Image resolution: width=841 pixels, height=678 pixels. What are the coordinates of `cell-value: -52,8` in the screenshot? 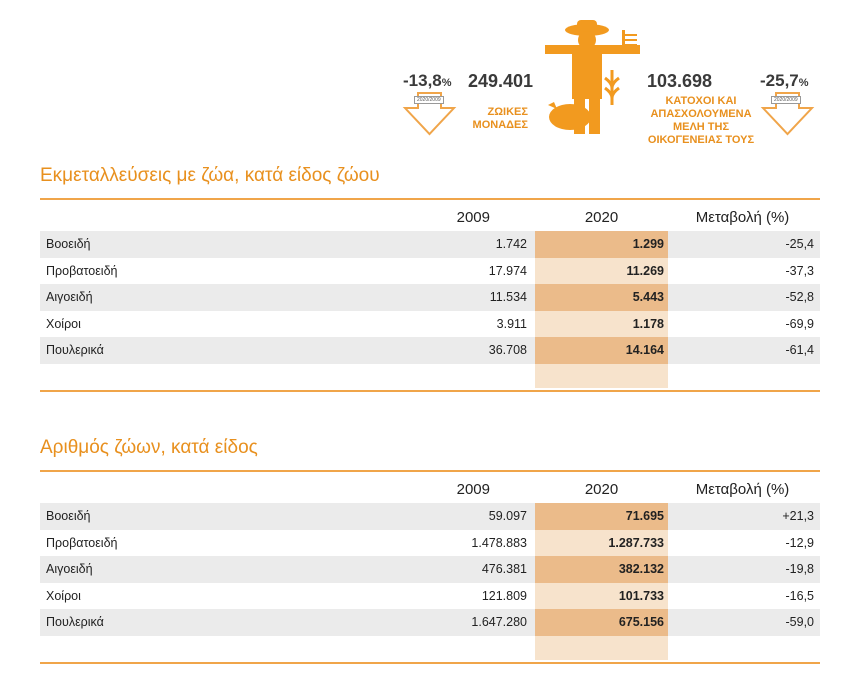 It's located at (800, 297).